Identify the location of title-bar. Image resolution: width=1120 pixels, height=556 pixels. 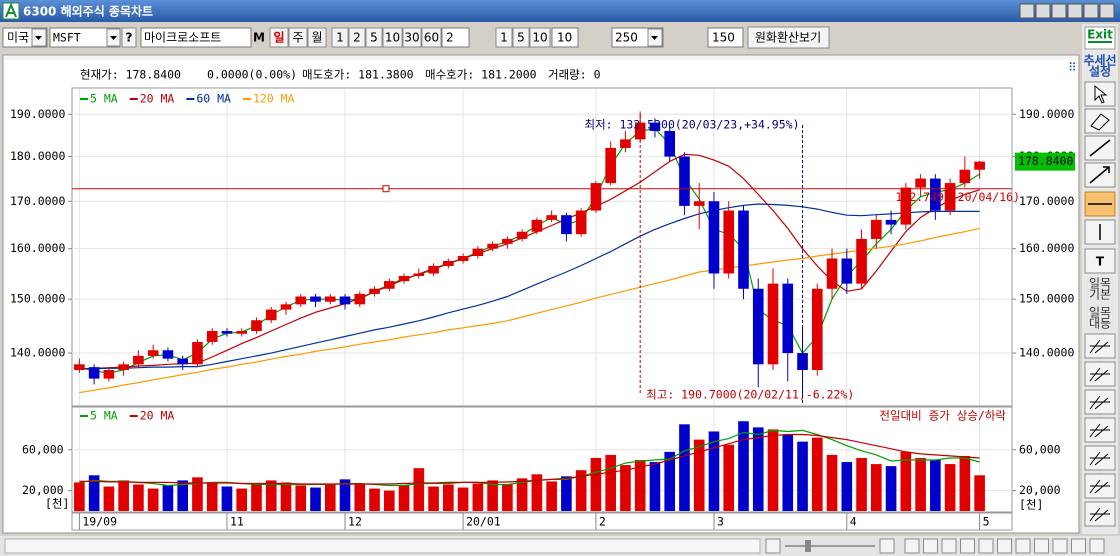
(560, 11).